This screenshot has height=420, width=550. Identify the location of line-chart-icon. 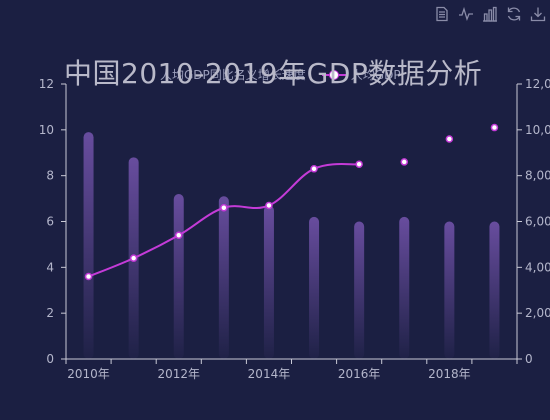
(466, 14).